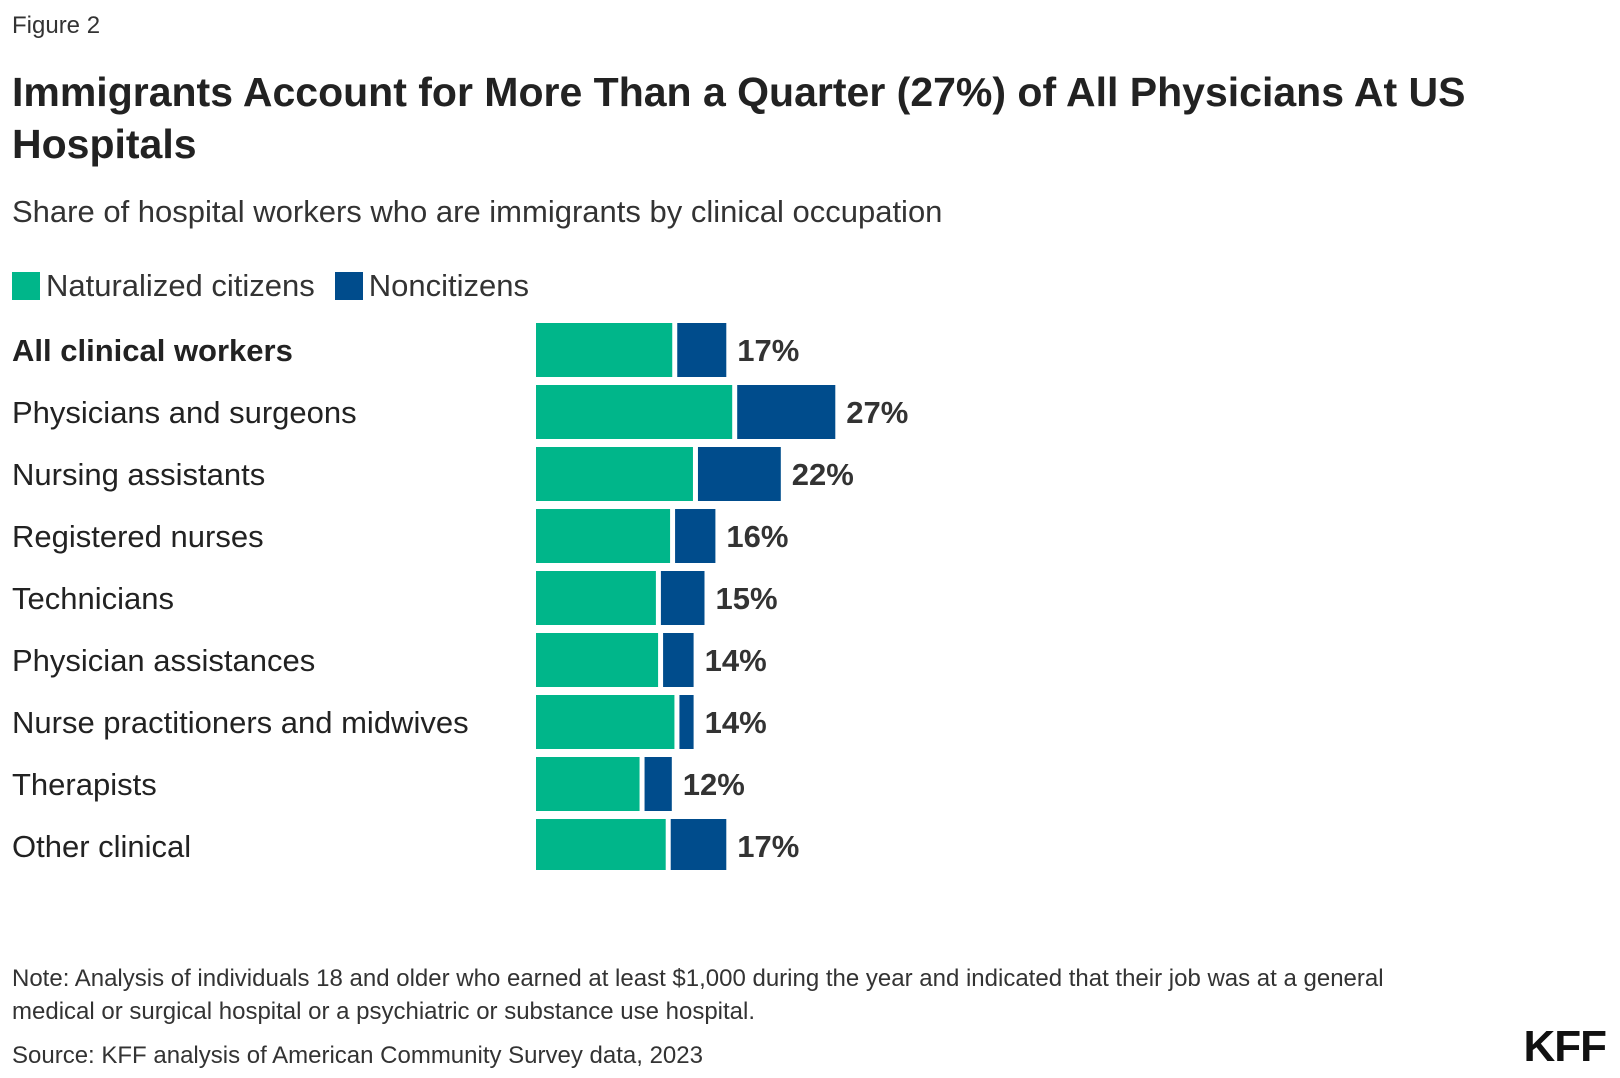 This screenshot has width=1620, height=1078. What do you see at coordinates (597, 660) in the screenshot?
I see `bar-naturalized-citizens-physician-assistances` at bounding box center [597, 660].